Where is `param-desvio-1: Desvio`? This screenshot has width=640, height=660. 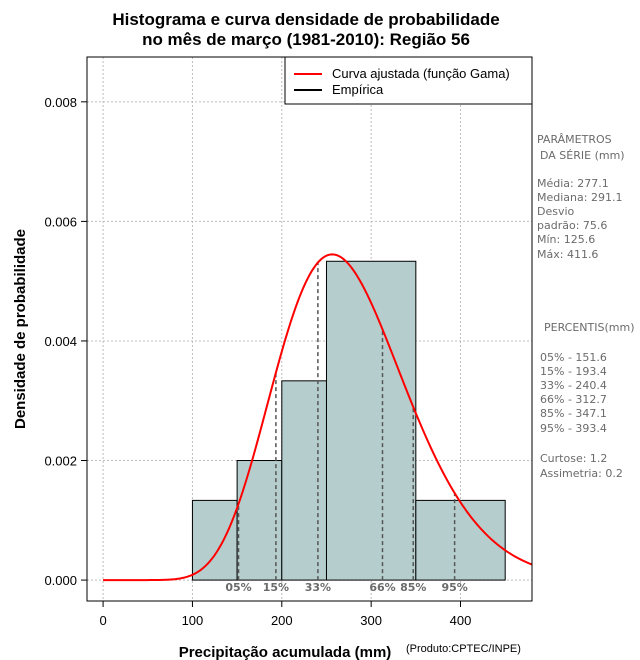
param-desvio-1: Desvio is located at coordinates (556, 211).